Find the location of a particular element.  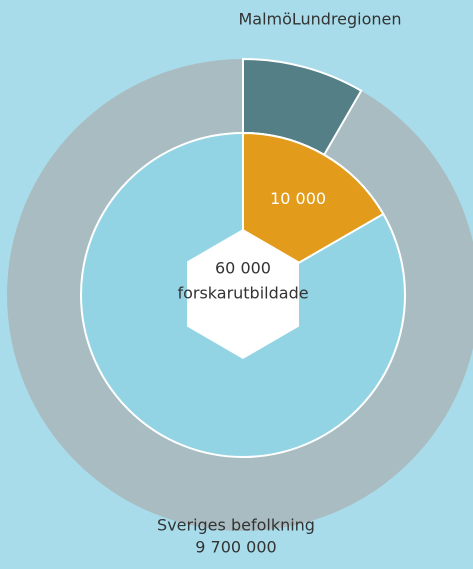

outer-name: Sveriges befolkning is located at coordinates (236, 525).